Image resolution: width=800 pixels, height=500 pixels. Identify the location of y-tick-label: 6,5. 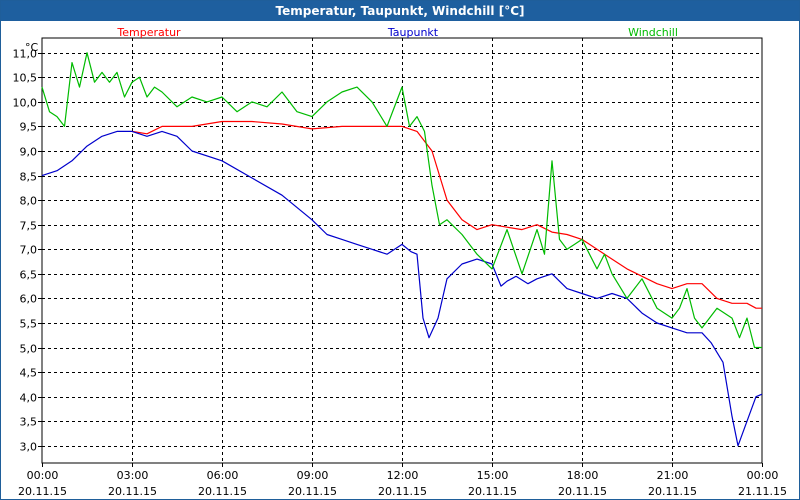
(29, 275).